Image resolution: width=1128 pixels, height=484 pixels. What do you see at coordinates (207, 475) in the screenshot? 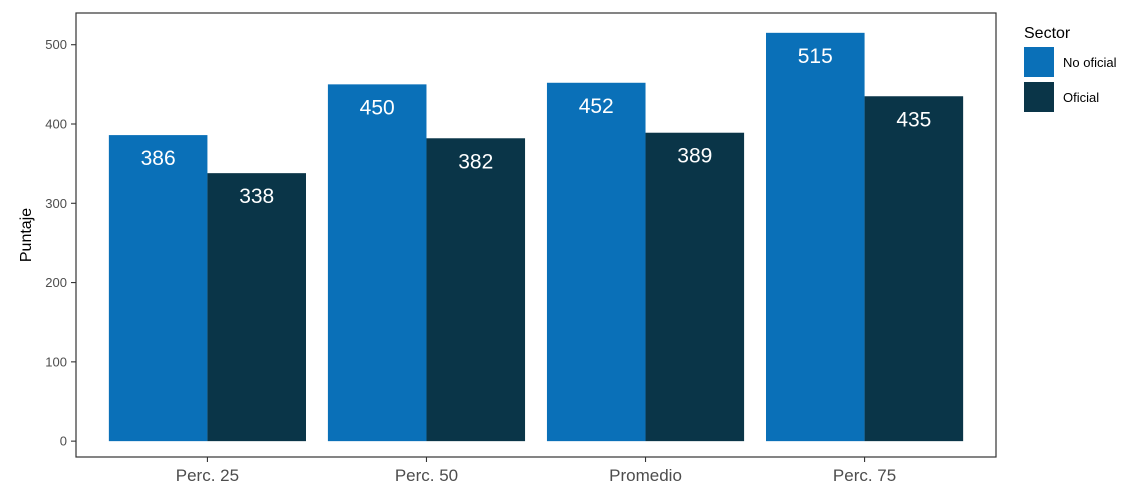
I see `x-tick-label: Perc. 25` at bounding box center [207, 475].